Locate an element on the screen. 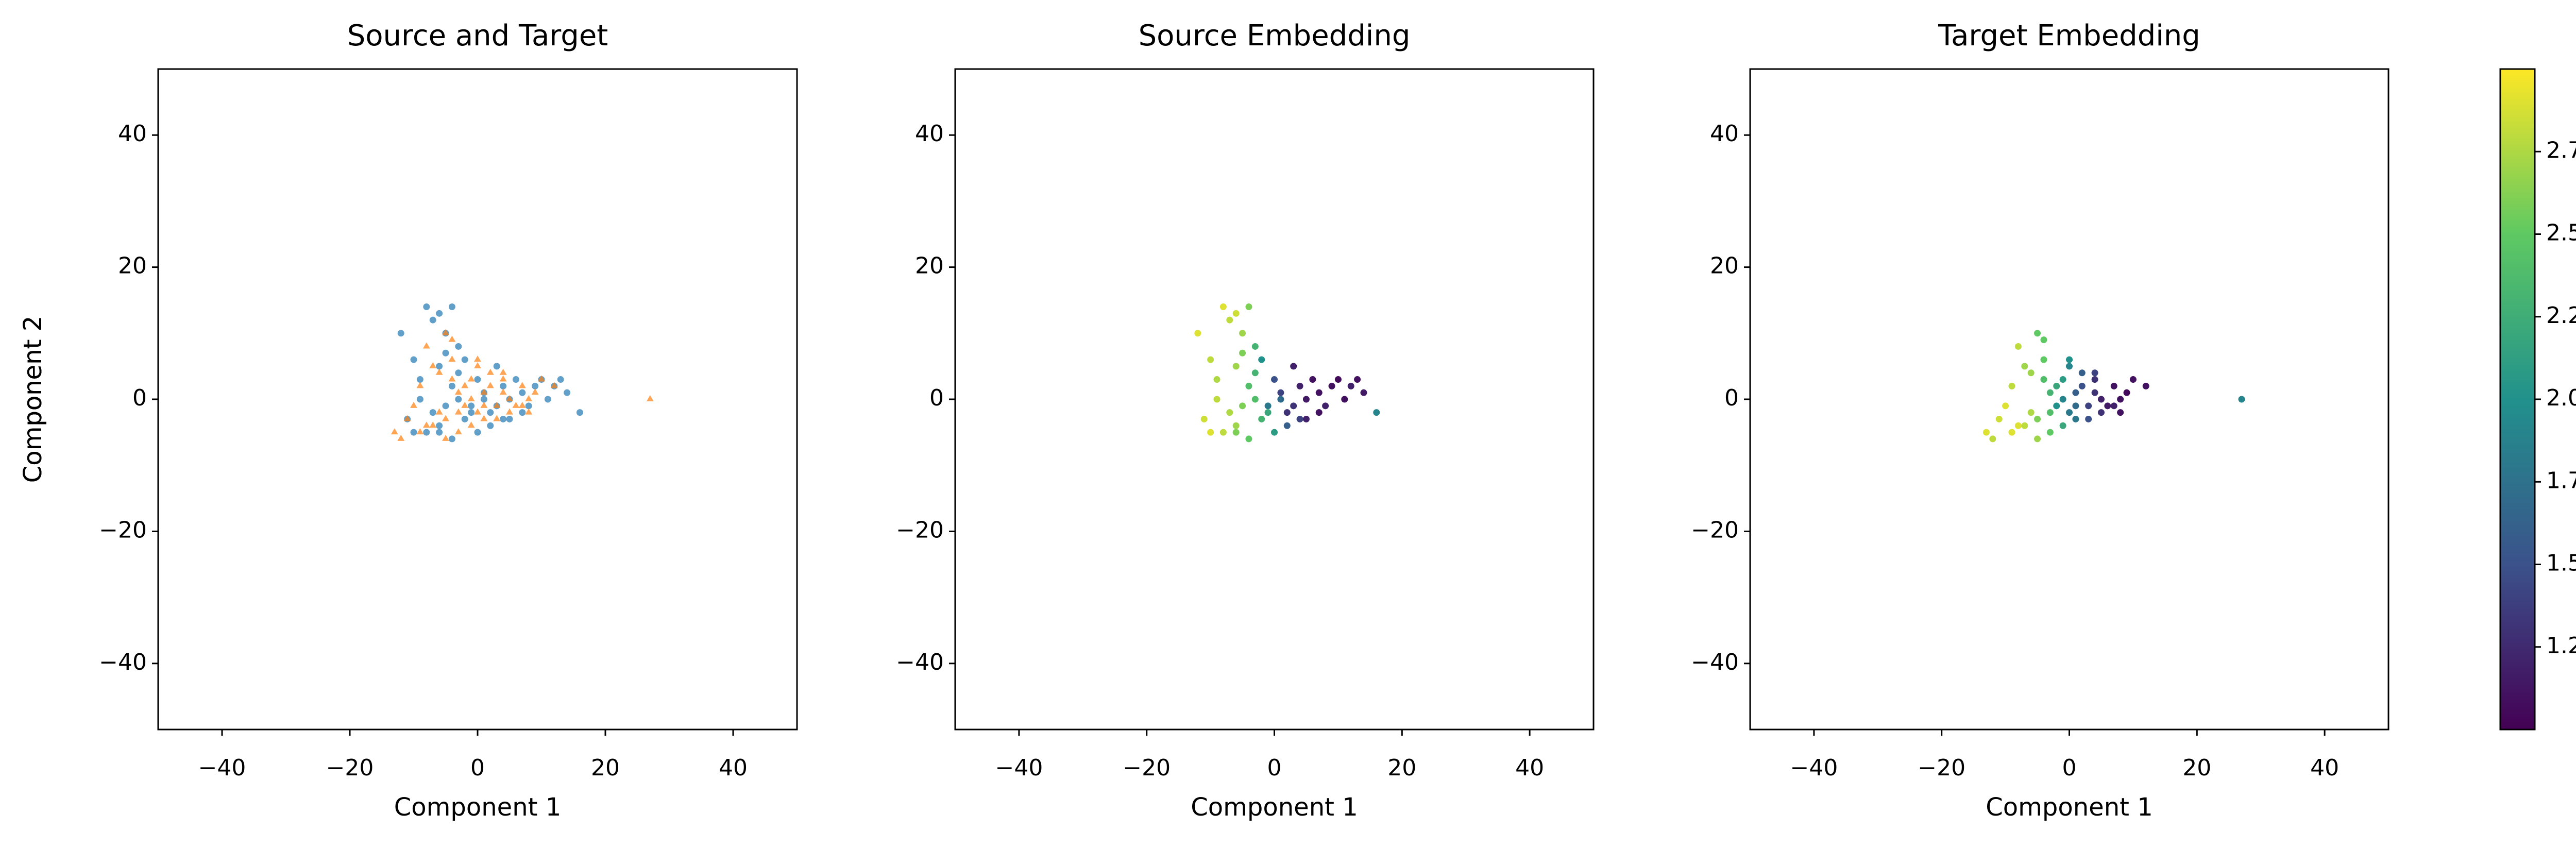 Image resolution: width=2576 pixels, height=848 pixels. x-tick-label: −20 is located at coordinates (350, 768).